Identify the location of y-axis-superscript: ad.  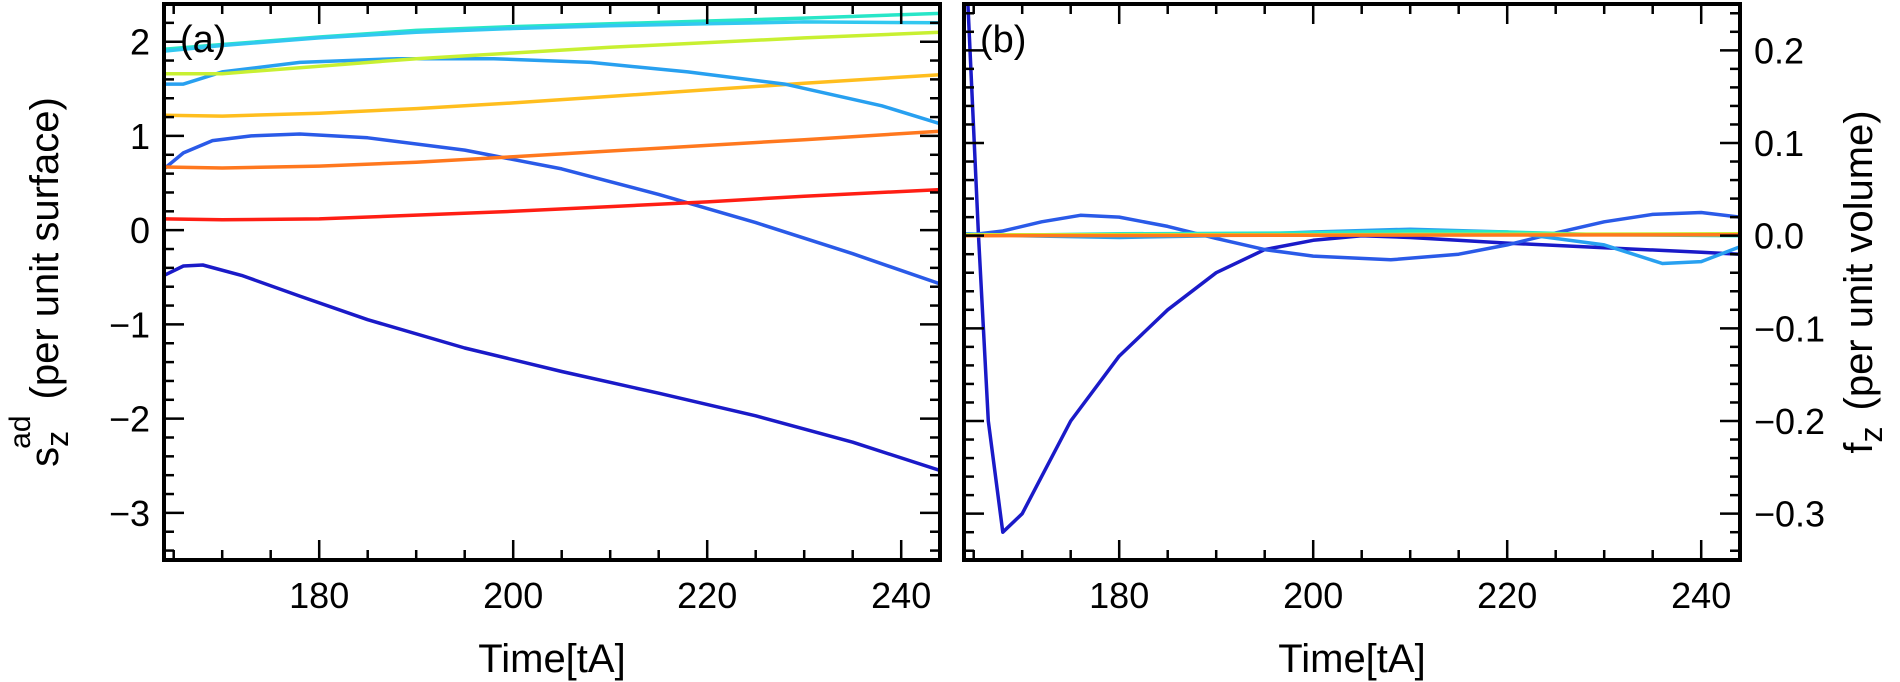
(20, 431).